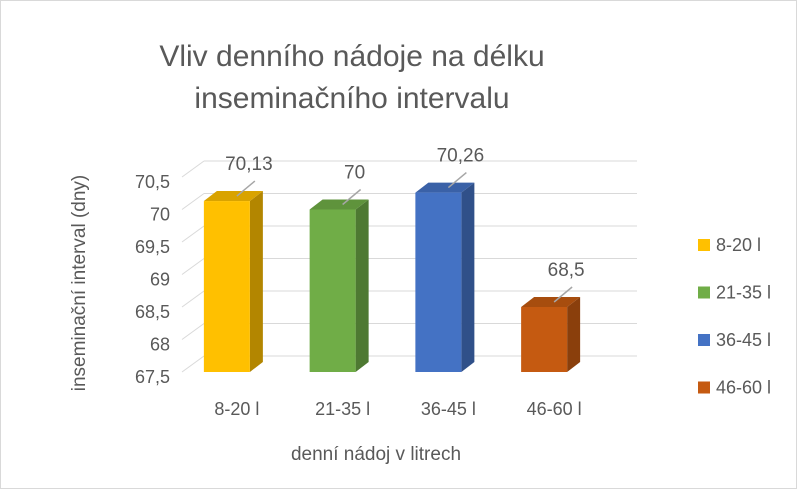  Describe the element at coordinates (160, 214) in the screenshot. I see `y-tick-label: 70` at that location.